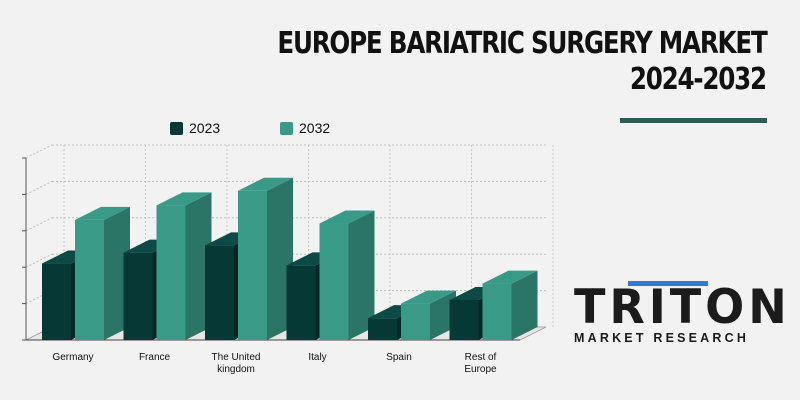  I want to click on legend-item-2032: 2032, so click(305, 128).